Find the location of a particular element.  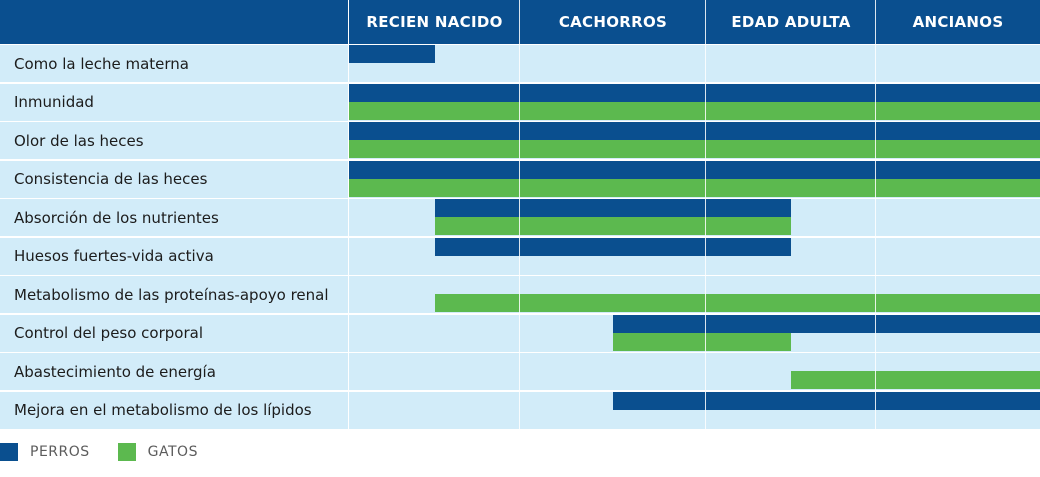

row-label: Abastecimiento de energía is located at coordinates (174, 371).